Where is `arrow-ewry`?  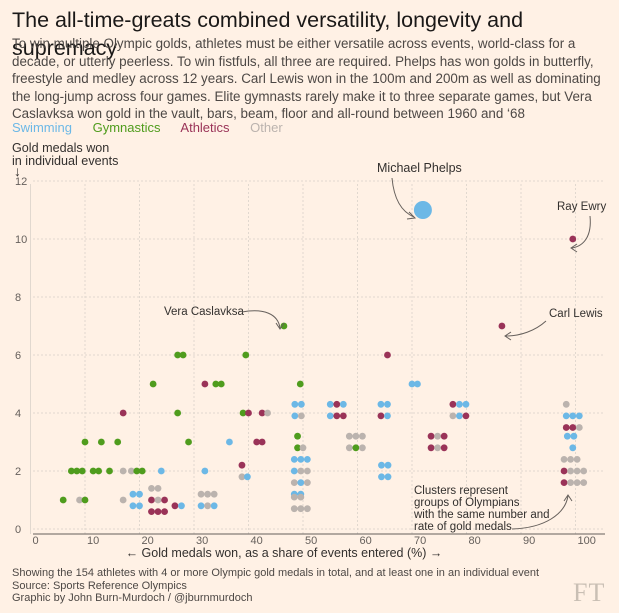 arrow-ewry is located at coordinates (581, 232).